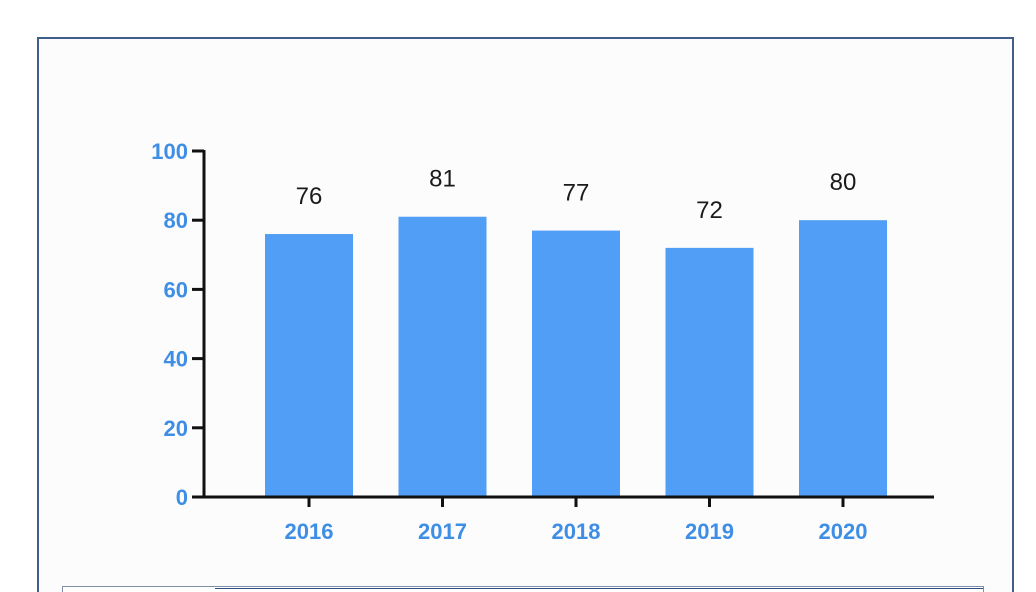 The width and height of the screenshot is (1036, 592). What do you see at coordinates (176, 428) in the screenshot?
I see `y-tick-label-20: 20` at bounding box center [176, 428].